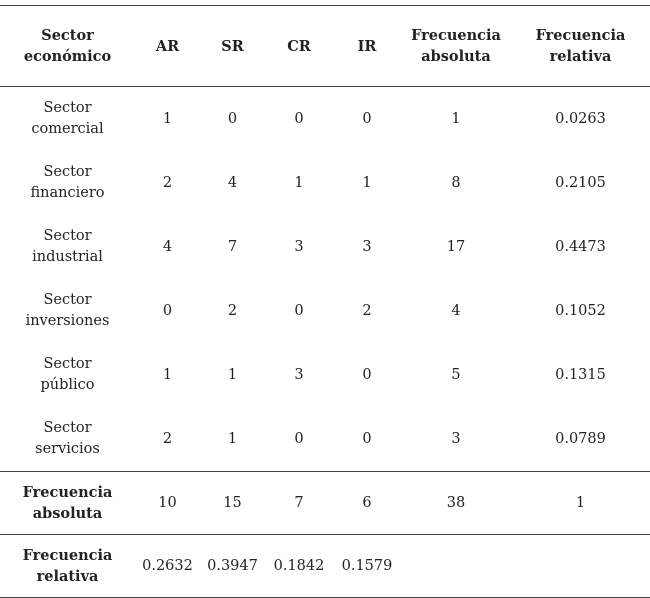 Image resolution: width=650 pixels, height=598 pixels. I want to click on cell-text: 0.1052, so click(580, 310).